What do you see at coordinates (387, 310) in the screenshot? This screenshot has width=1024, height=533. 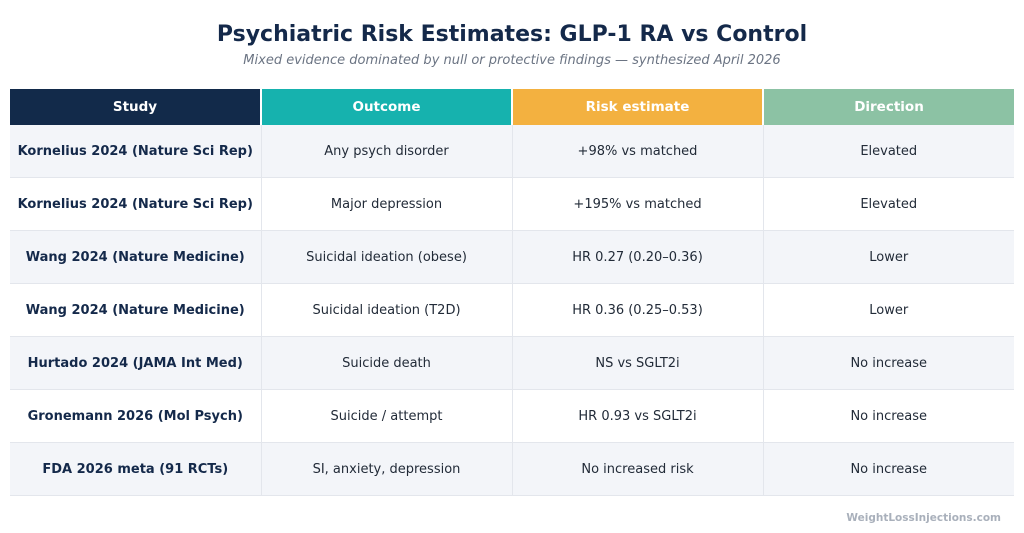 I see `outcome-cell: Suicidal ideation (T2D)` at bounding box center [387, 310].